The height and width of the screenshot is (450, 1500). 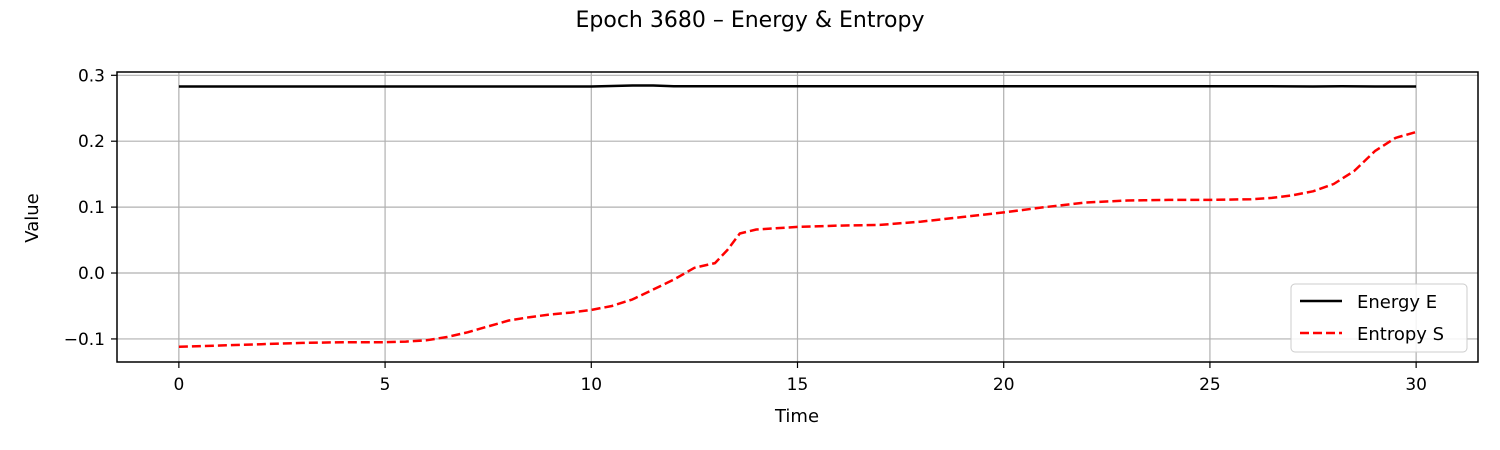 What do you see at coordinates (1379, 318) in the screenshot?
I see `legend: Energy E Entropy S` at bounding box center [1379, 318].